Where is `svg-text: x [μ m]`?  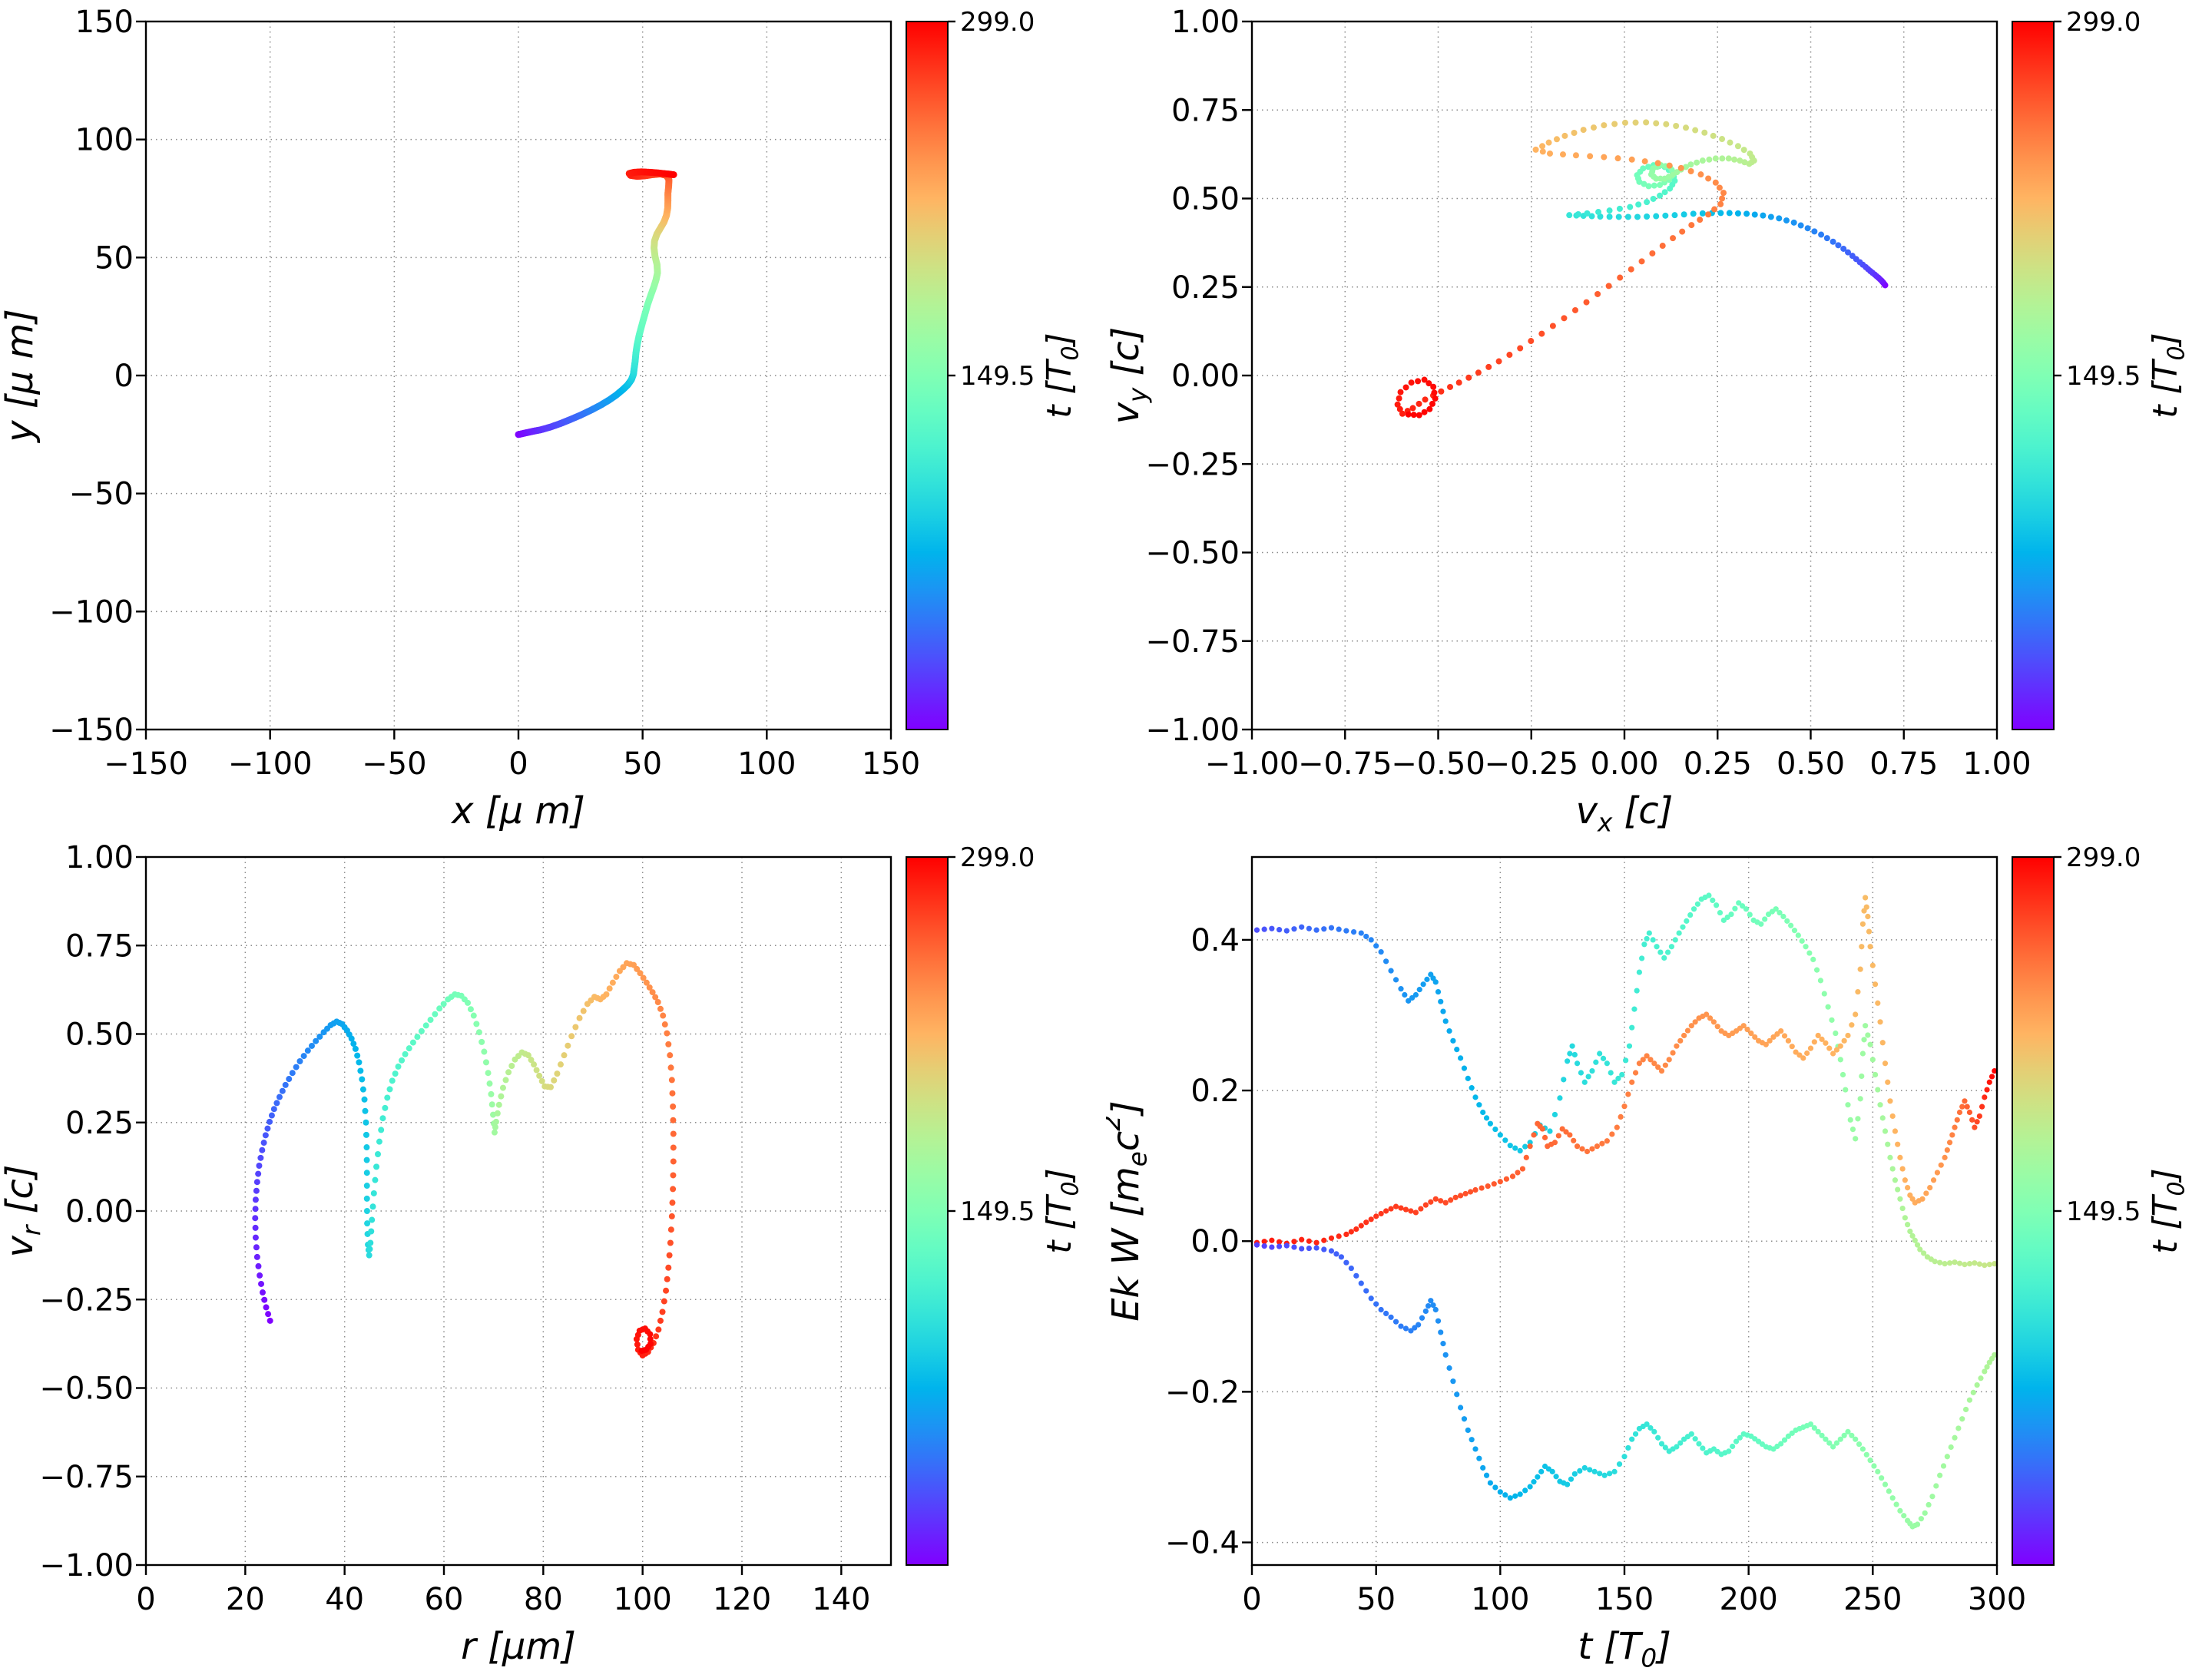 svg-text: x [μ m] is located at coordinates (518, 810).